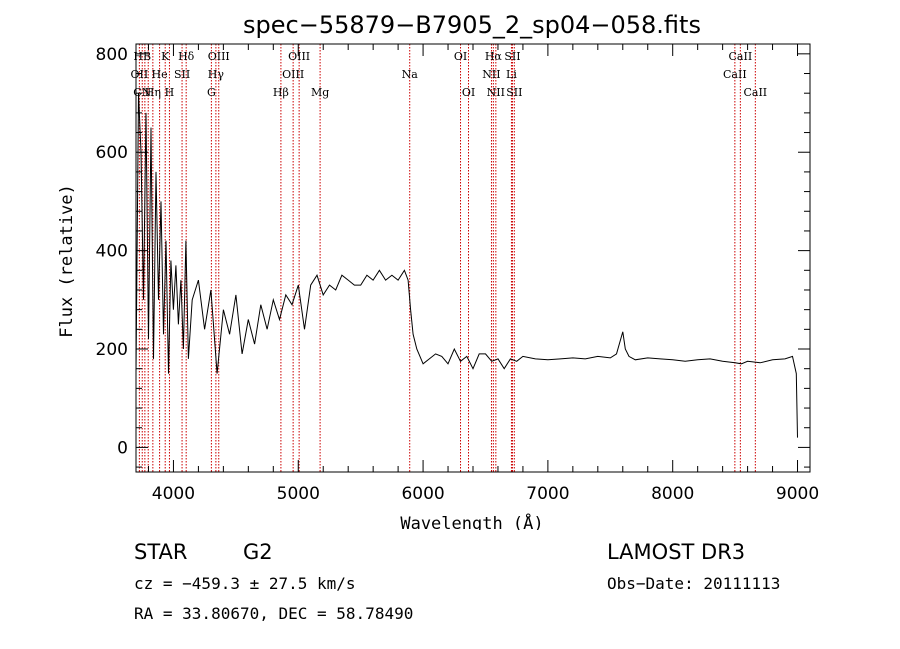 The height and width of the screenshot is (649, 900). What do you see at coordinates (496, 92) in the screenshot?
I see `line-label-25: NII` at bounding box center [496, 92].